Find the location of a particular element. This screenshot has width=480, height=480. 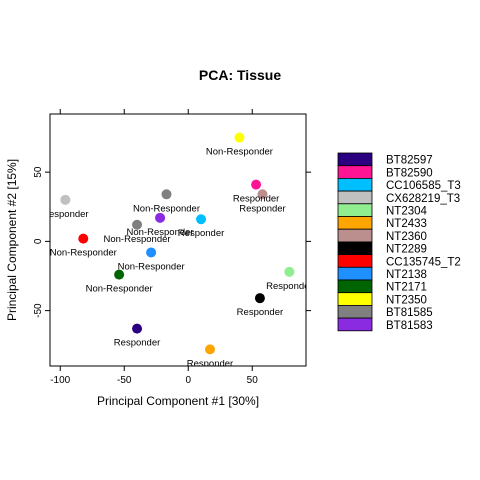

x-tick-label: 50 is located at coordinates (253, 380).